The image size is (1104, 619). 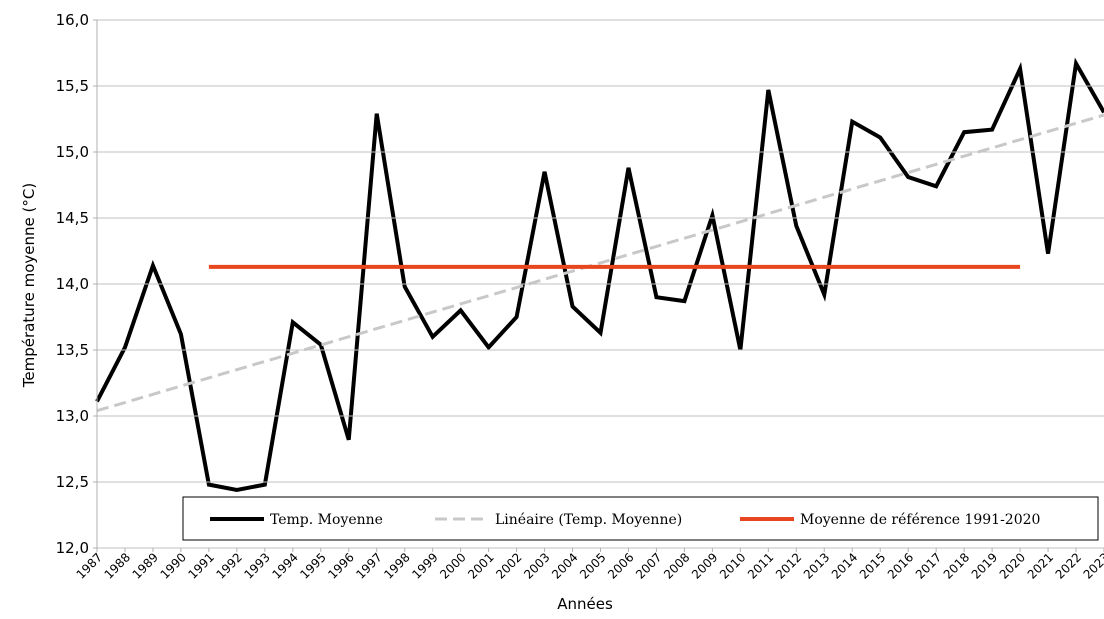 I want to click on x-tick-label: 2012, so click(x=788, y=565).